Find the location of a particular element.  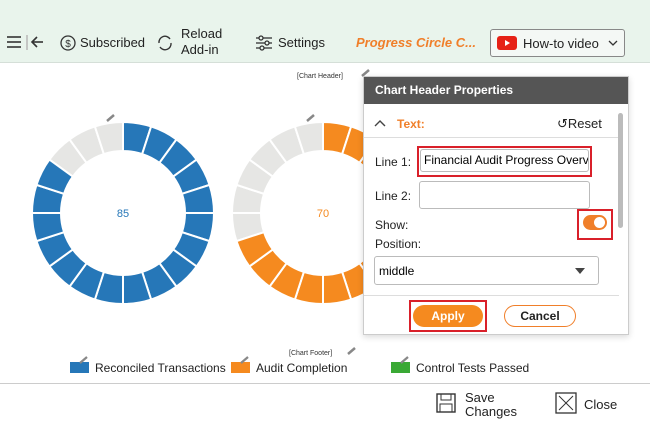

footer-divider is located at coordinates (325, 383).